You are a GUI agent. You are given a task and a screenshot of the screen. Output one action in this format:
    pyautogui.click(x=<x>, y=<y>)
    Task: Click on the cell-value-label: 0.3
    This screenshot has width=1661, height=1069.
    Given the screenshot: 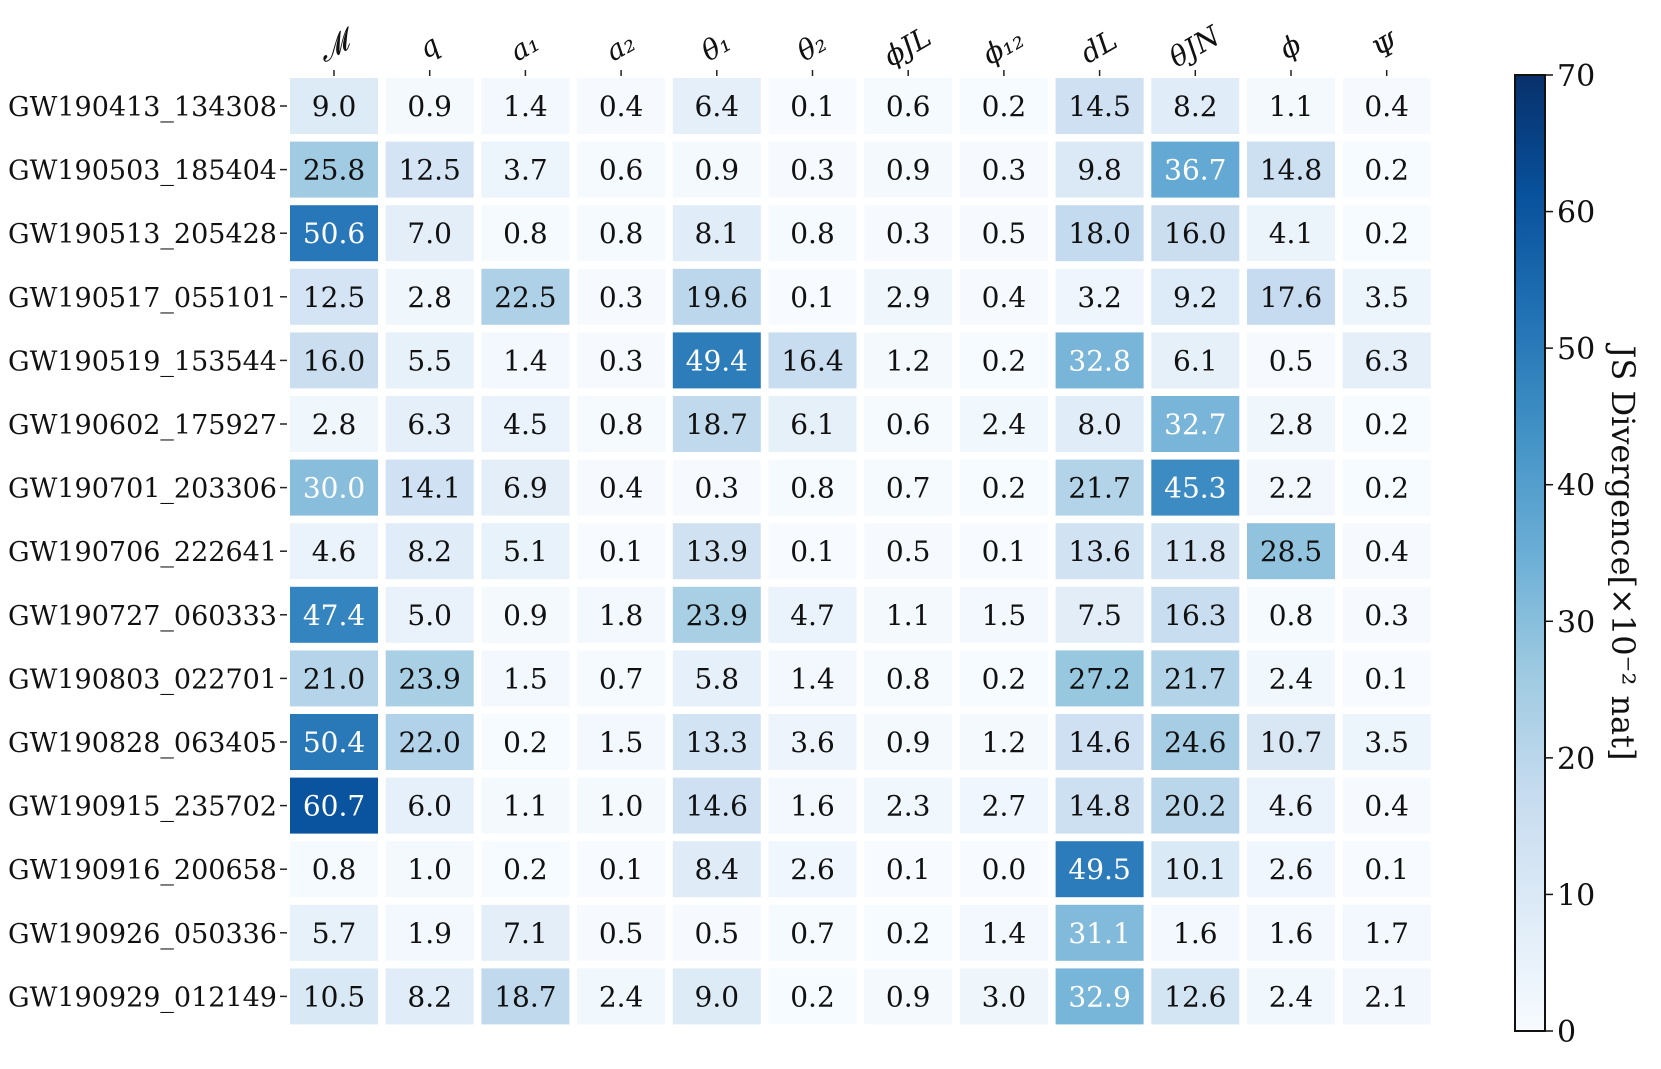 What is the action you would take?
    pyautogui.click(x=812, y=170)
    